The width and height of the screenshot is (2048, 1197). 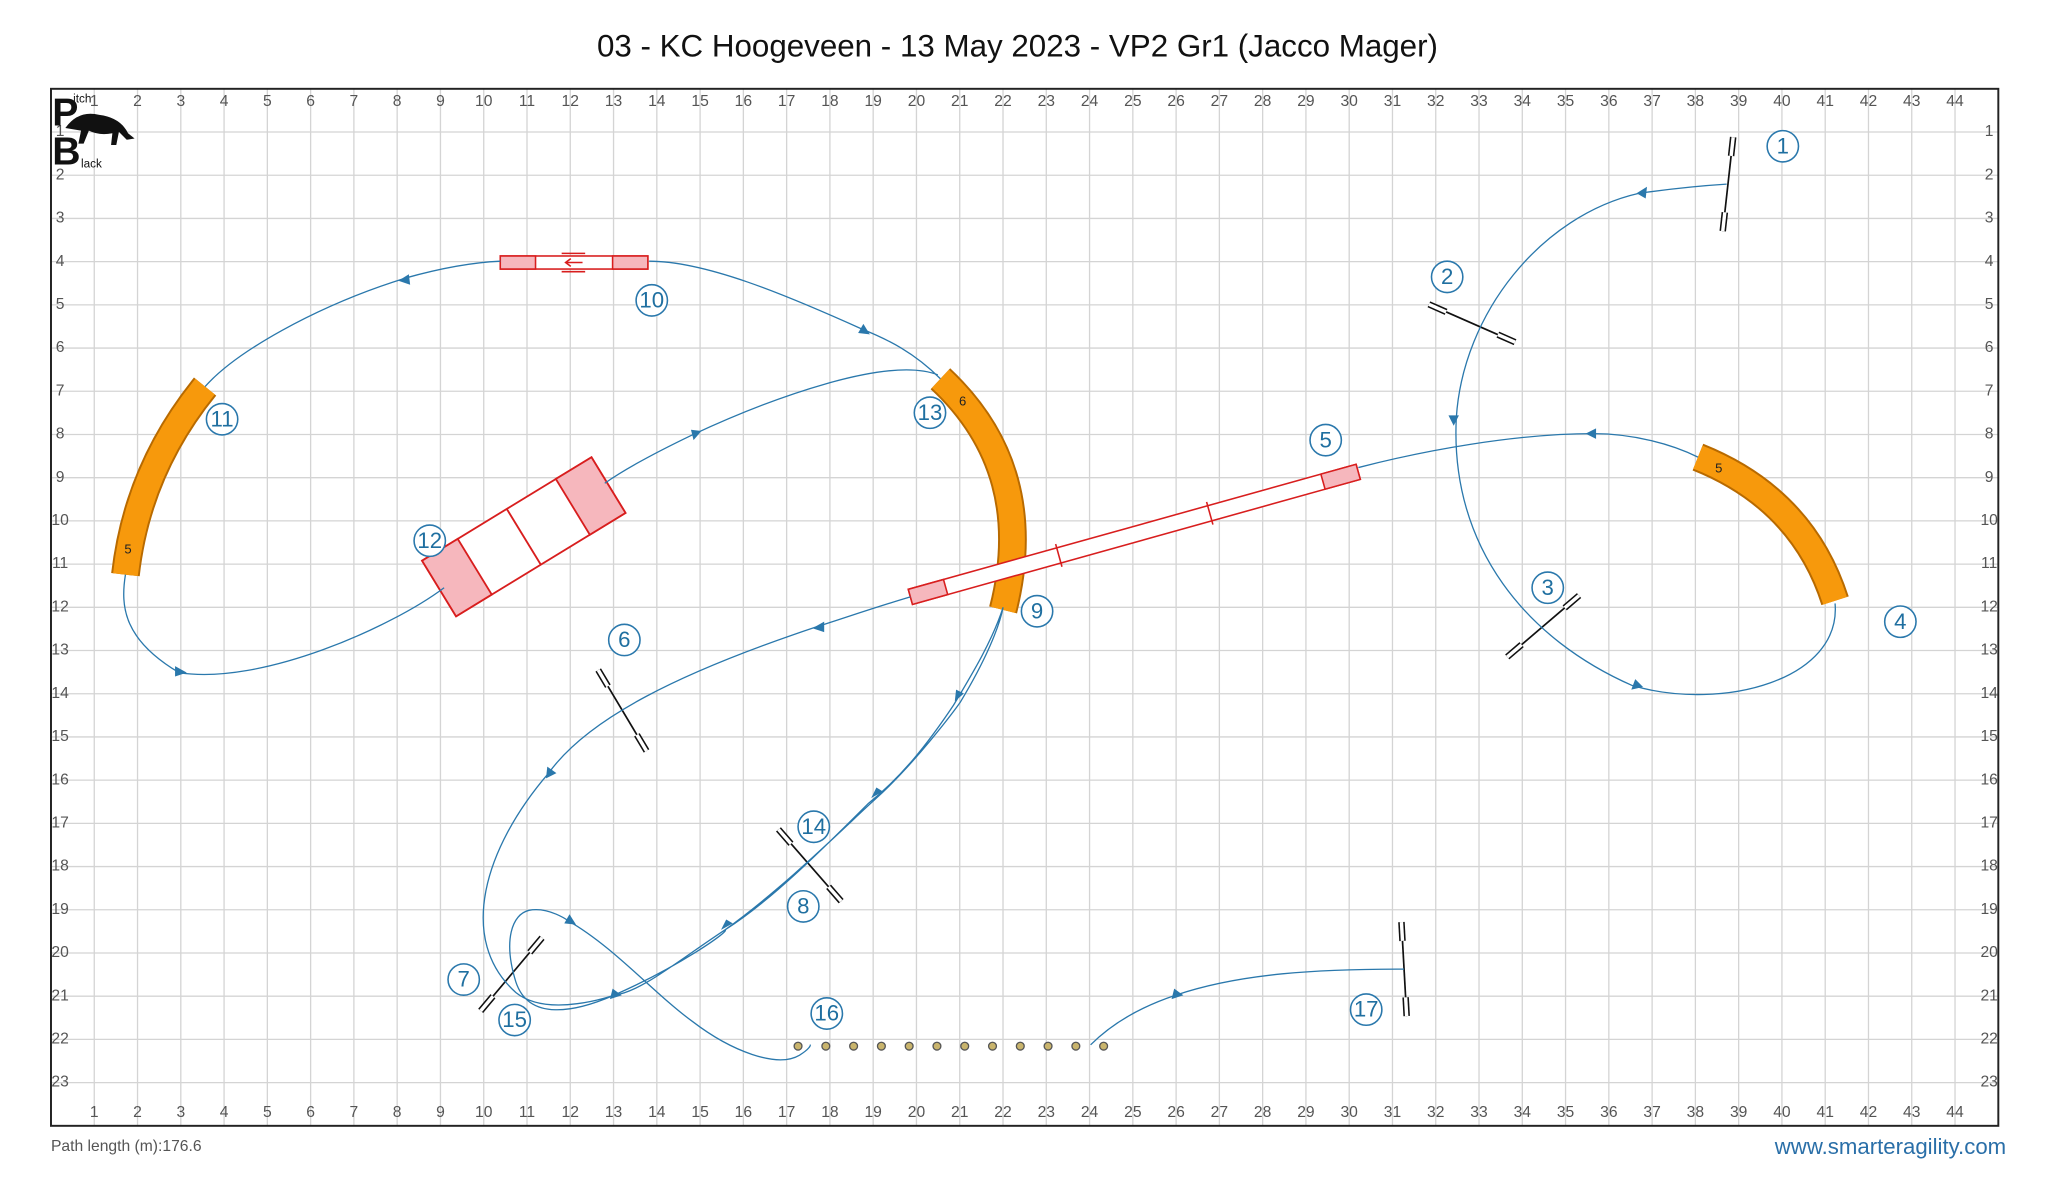 I want to click on column-label: 7, so click(x=354, y=101).